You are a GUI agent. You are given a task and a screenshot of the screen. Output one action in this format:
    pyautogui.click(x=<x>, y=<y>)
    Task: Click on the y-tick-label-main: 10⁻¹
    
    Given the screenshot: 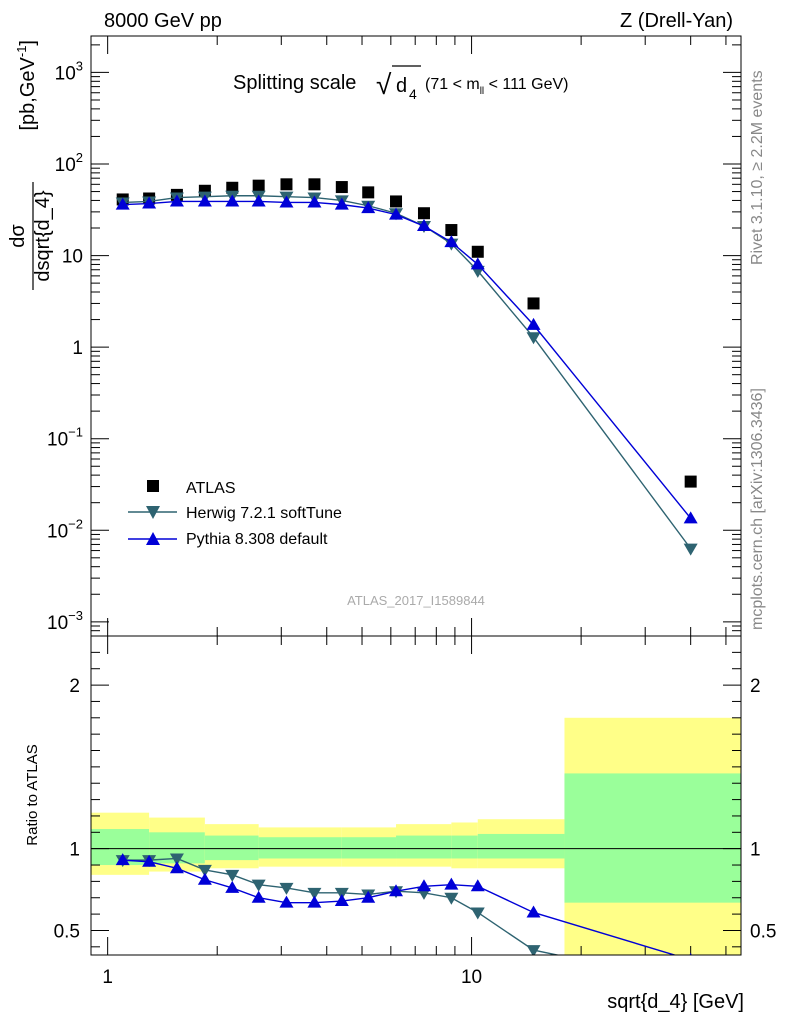 What is the action you would take?
    pyautogui.click(x=65, y=438)
    